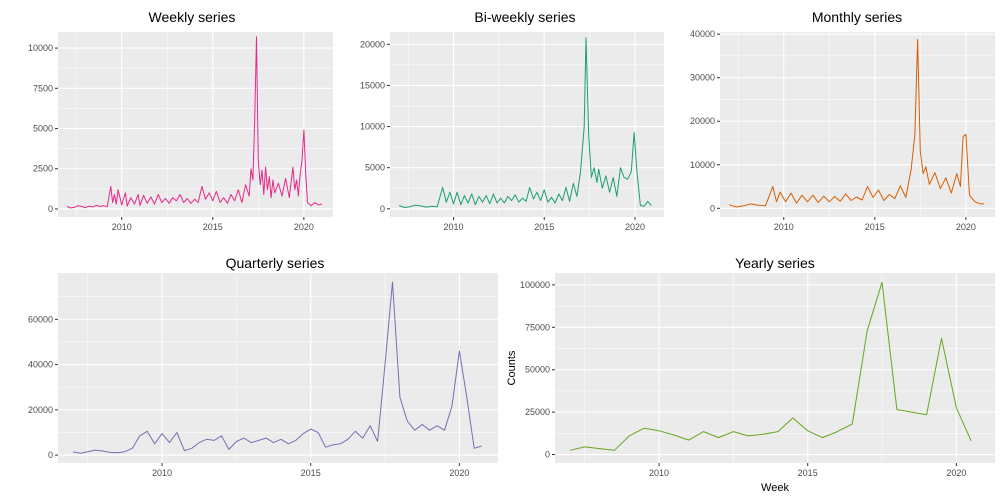 The height and width of the screenshot is (504, 1008). I want to click on y-tick-label: 100000, so click(535, 285).